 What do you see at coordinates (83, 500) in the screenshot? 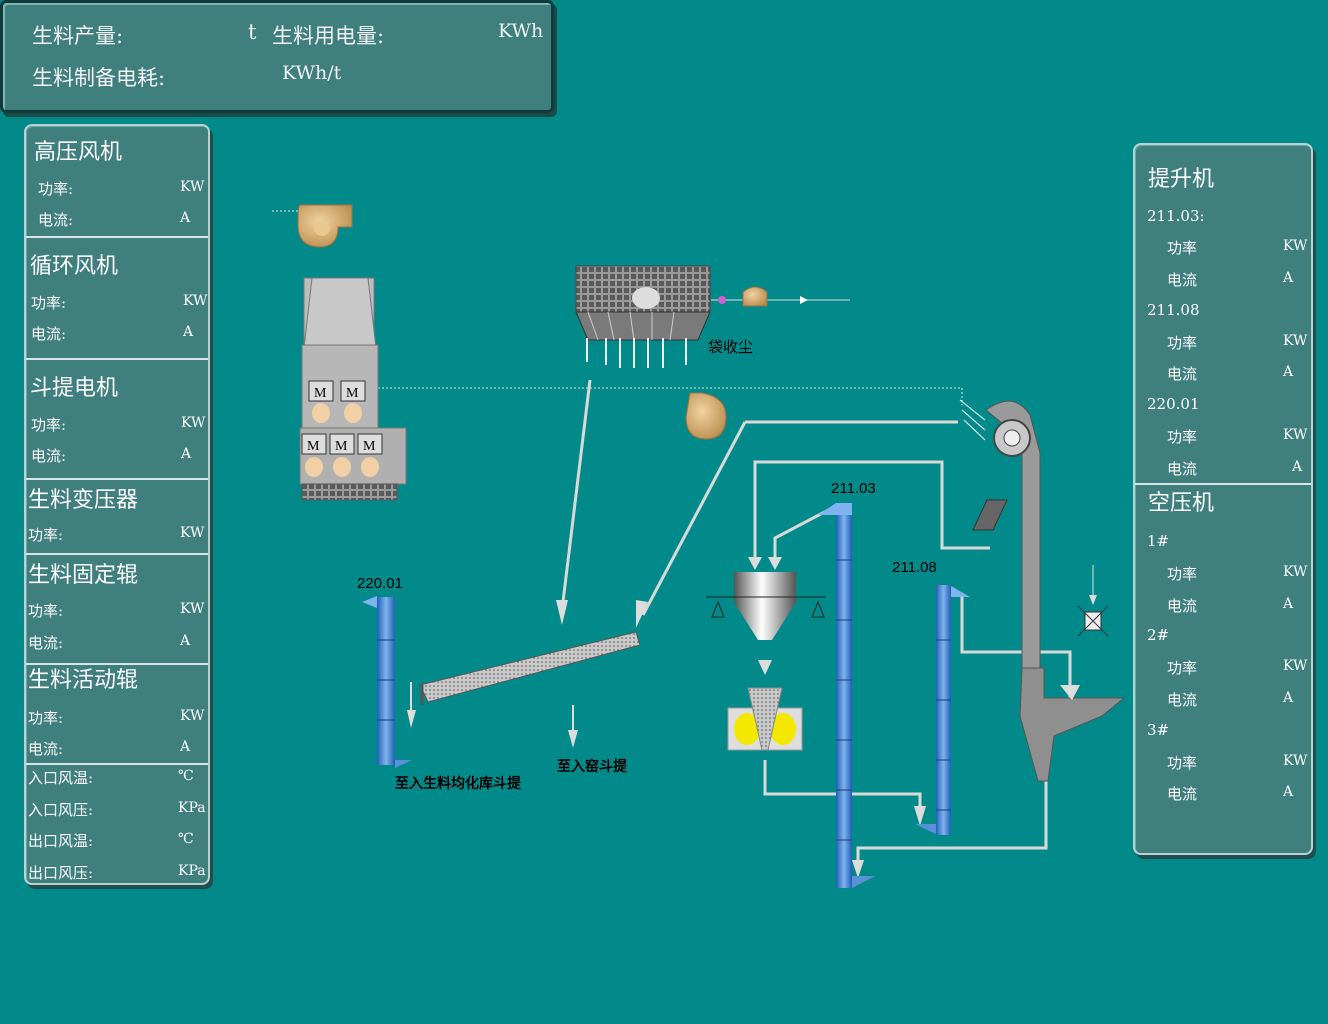
I see `transformer-title: 生料变压器` at bounding box center [83, 500].